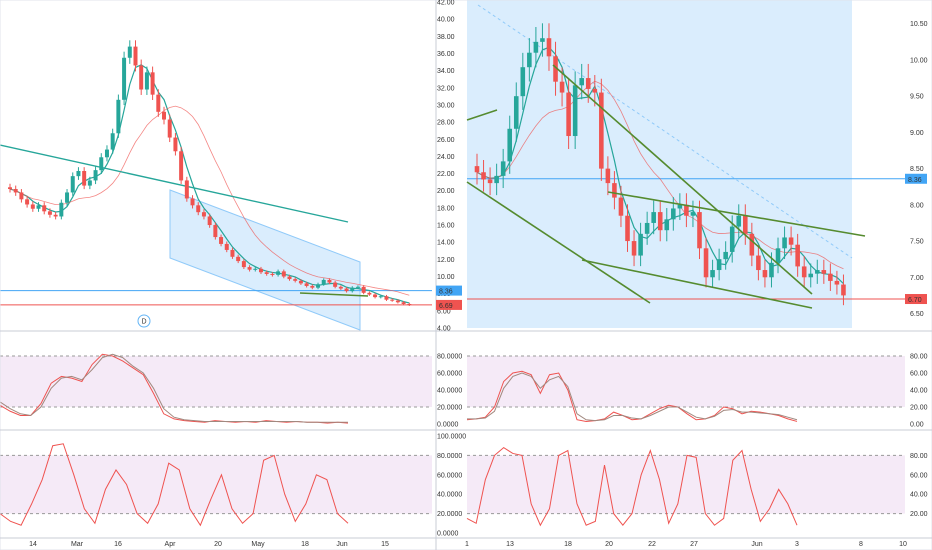 The width and height of the screenshot is (932, 550). I want to click on price-tick-label: 18.00, so click(446, 208).